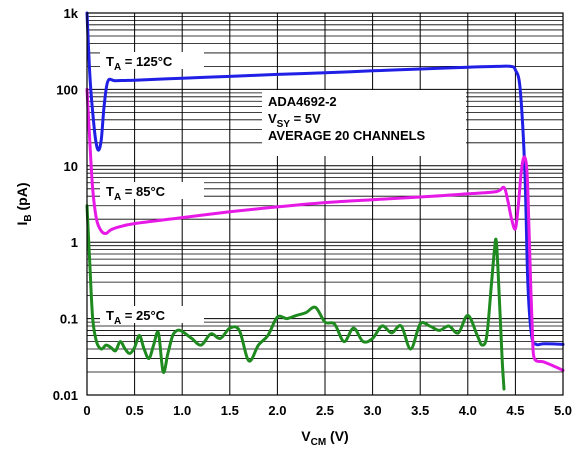  I want to click on y-tick-label: 0.1, so click(69, 319).